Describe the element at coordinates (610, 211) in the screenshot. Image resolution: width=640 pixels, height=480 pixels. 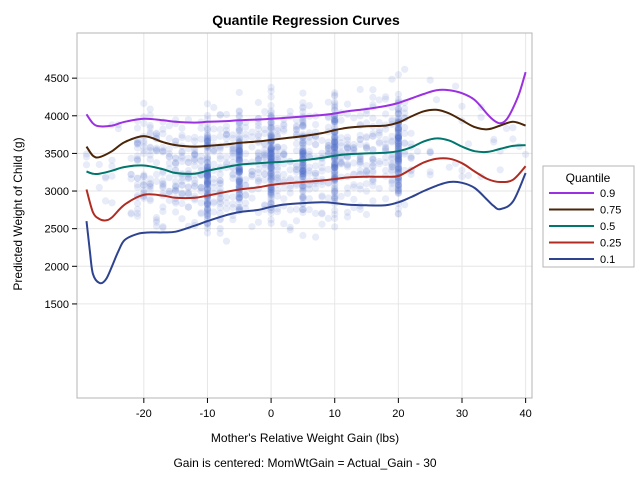
I see `legend-label-0.75: 0.75` at that location.